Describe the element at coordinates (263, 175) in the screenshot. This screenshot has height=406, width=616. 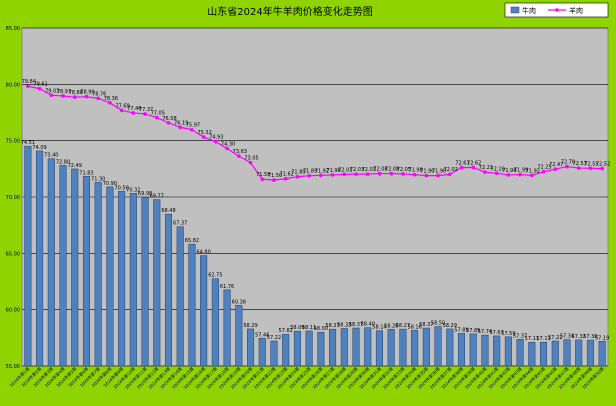
I see `point-value-label: 71.58` at that location.